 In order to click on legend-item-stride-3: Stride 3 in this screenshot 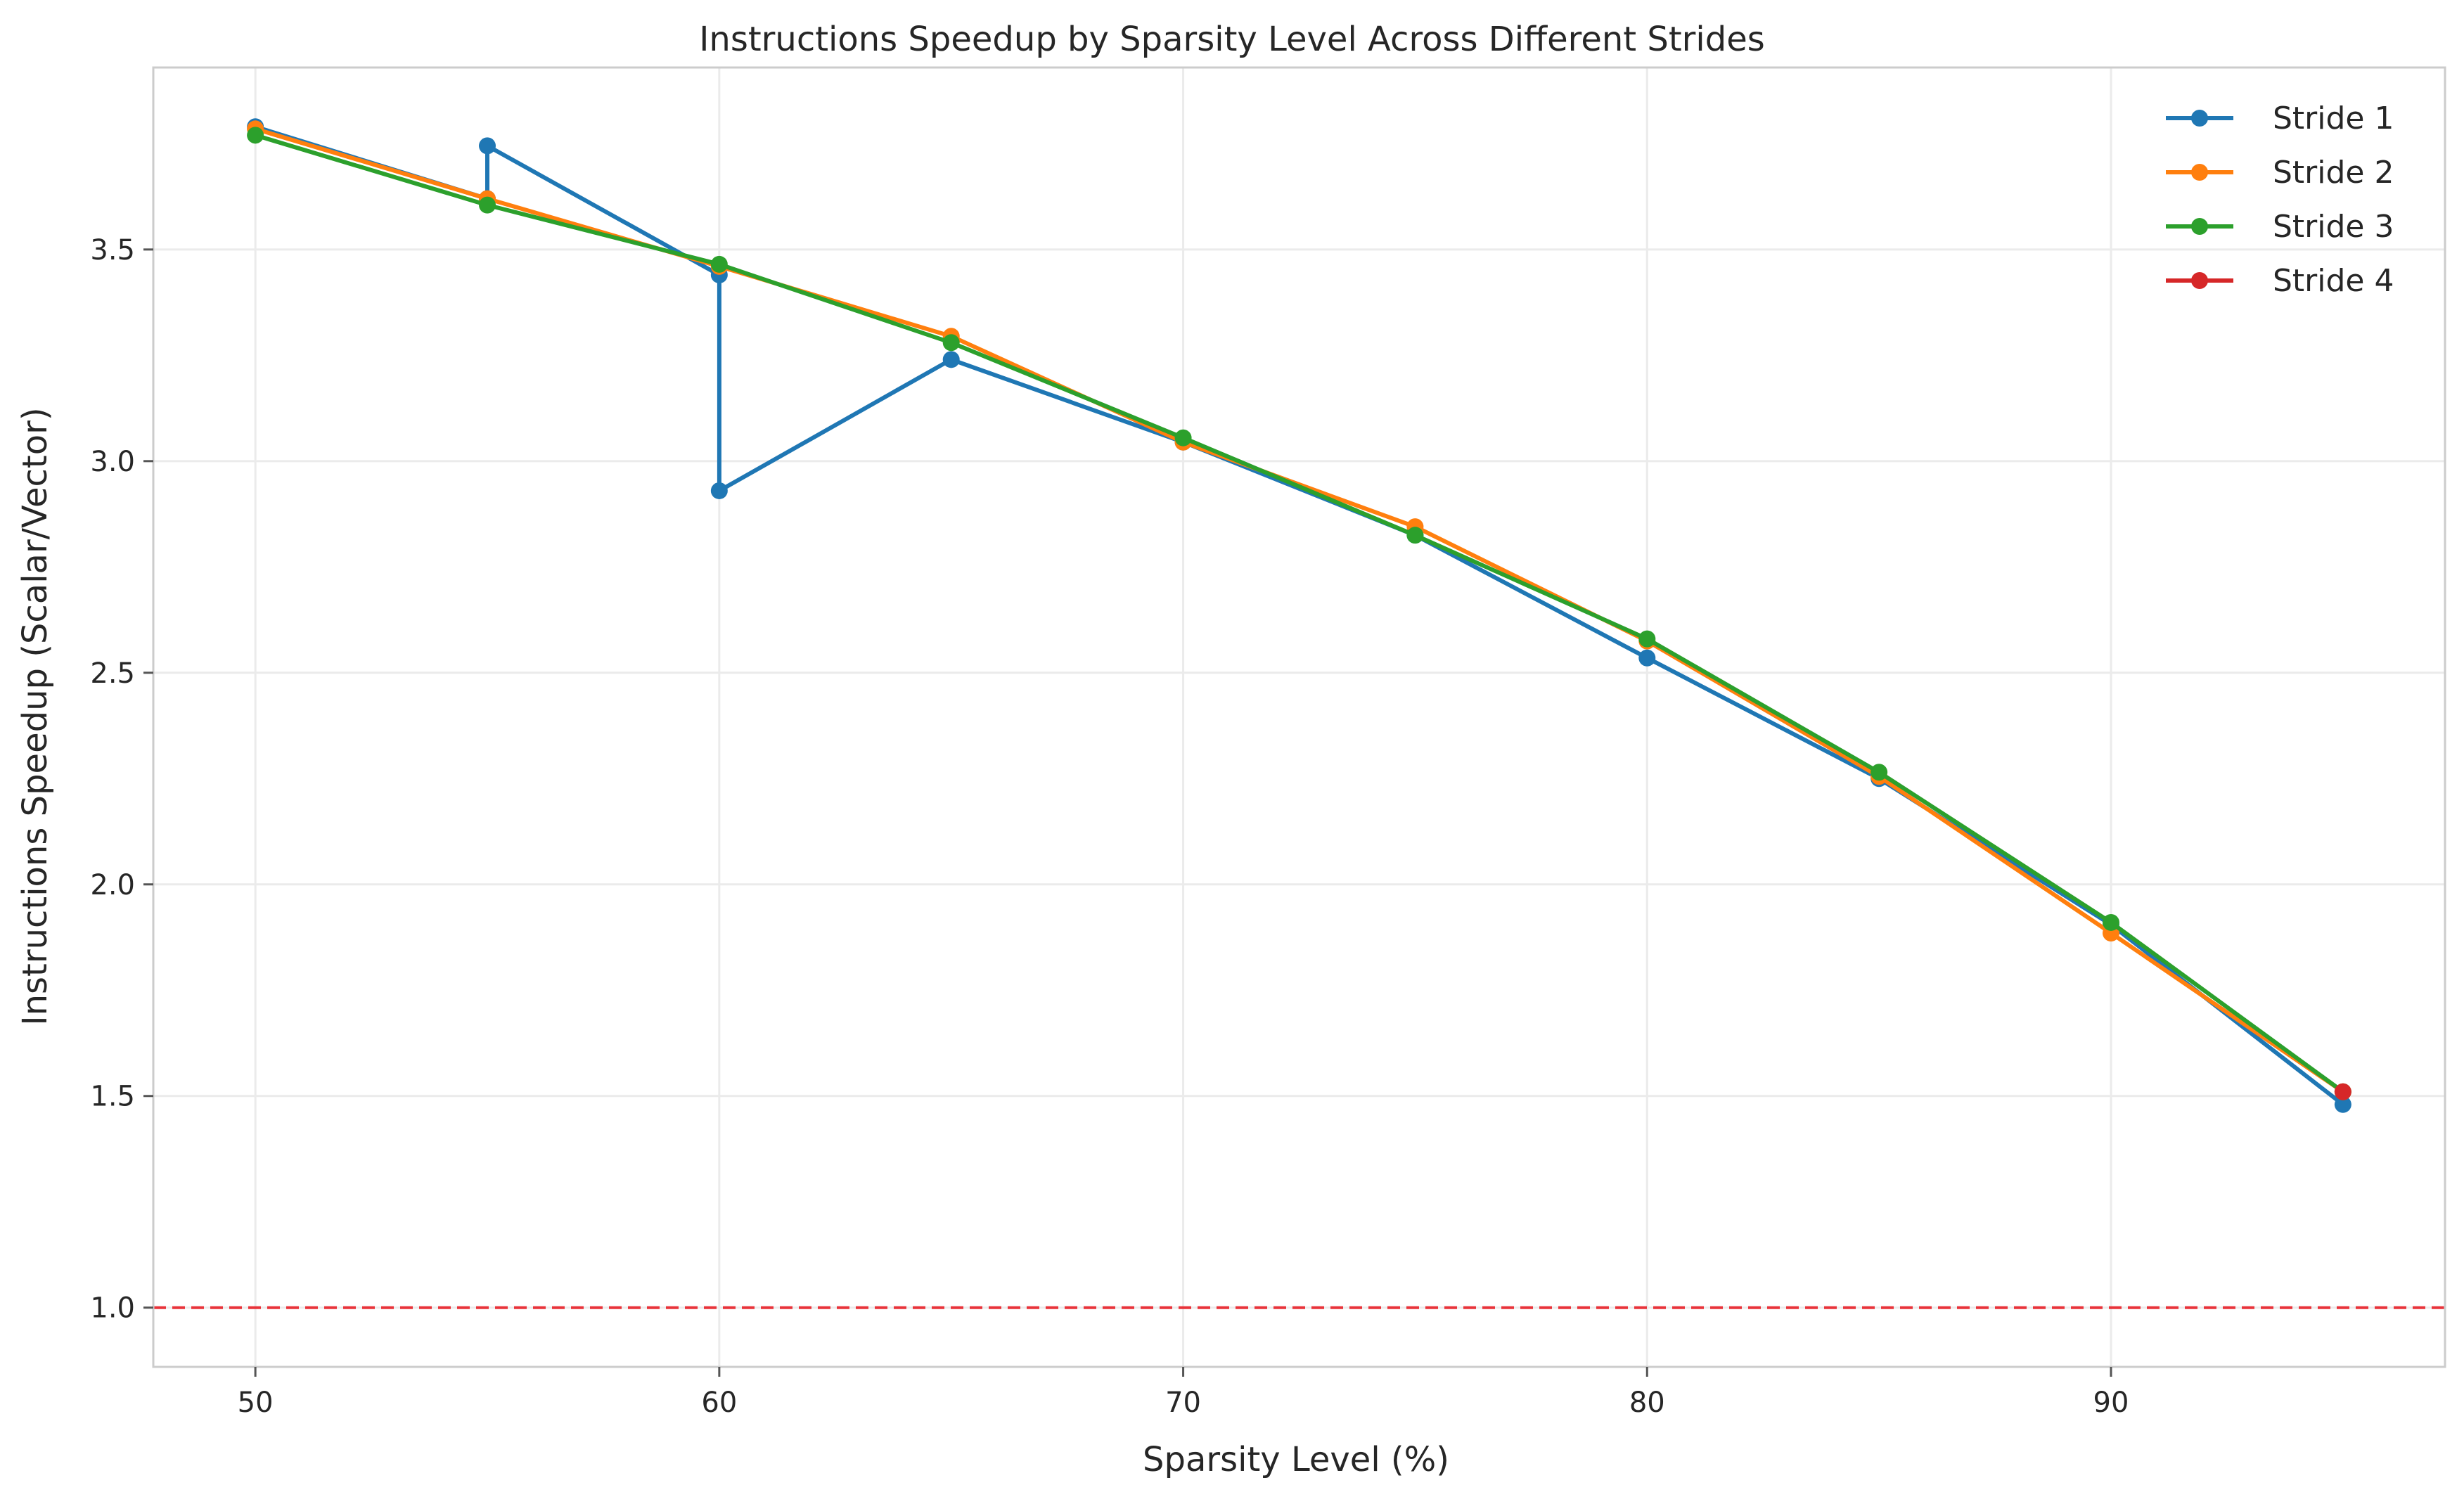, I will do `click(2280, 227)`.